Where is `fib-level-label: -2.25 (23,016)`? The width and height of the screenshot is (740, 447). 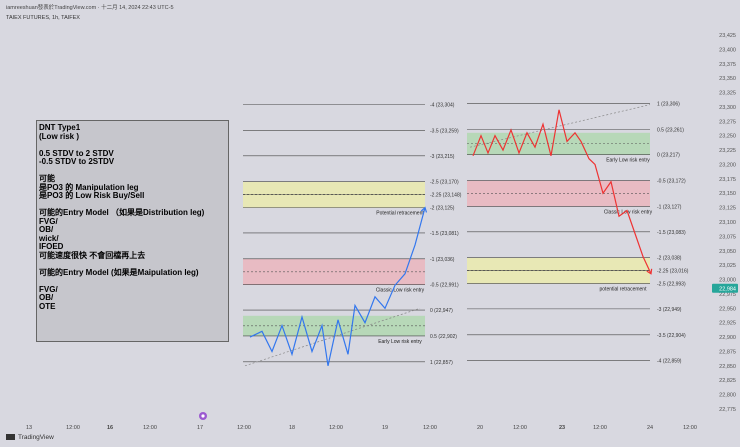 fib-level-label: -2.25 (23,016) is located at coordinates (673, 271).